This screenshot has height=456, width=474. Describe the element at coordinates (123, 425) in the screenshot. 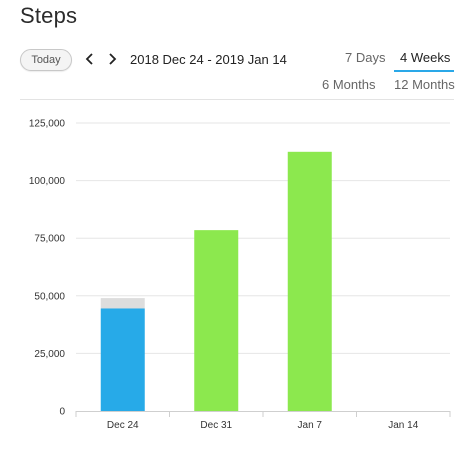

I see `x-tick-label: Dec 24` at that location.